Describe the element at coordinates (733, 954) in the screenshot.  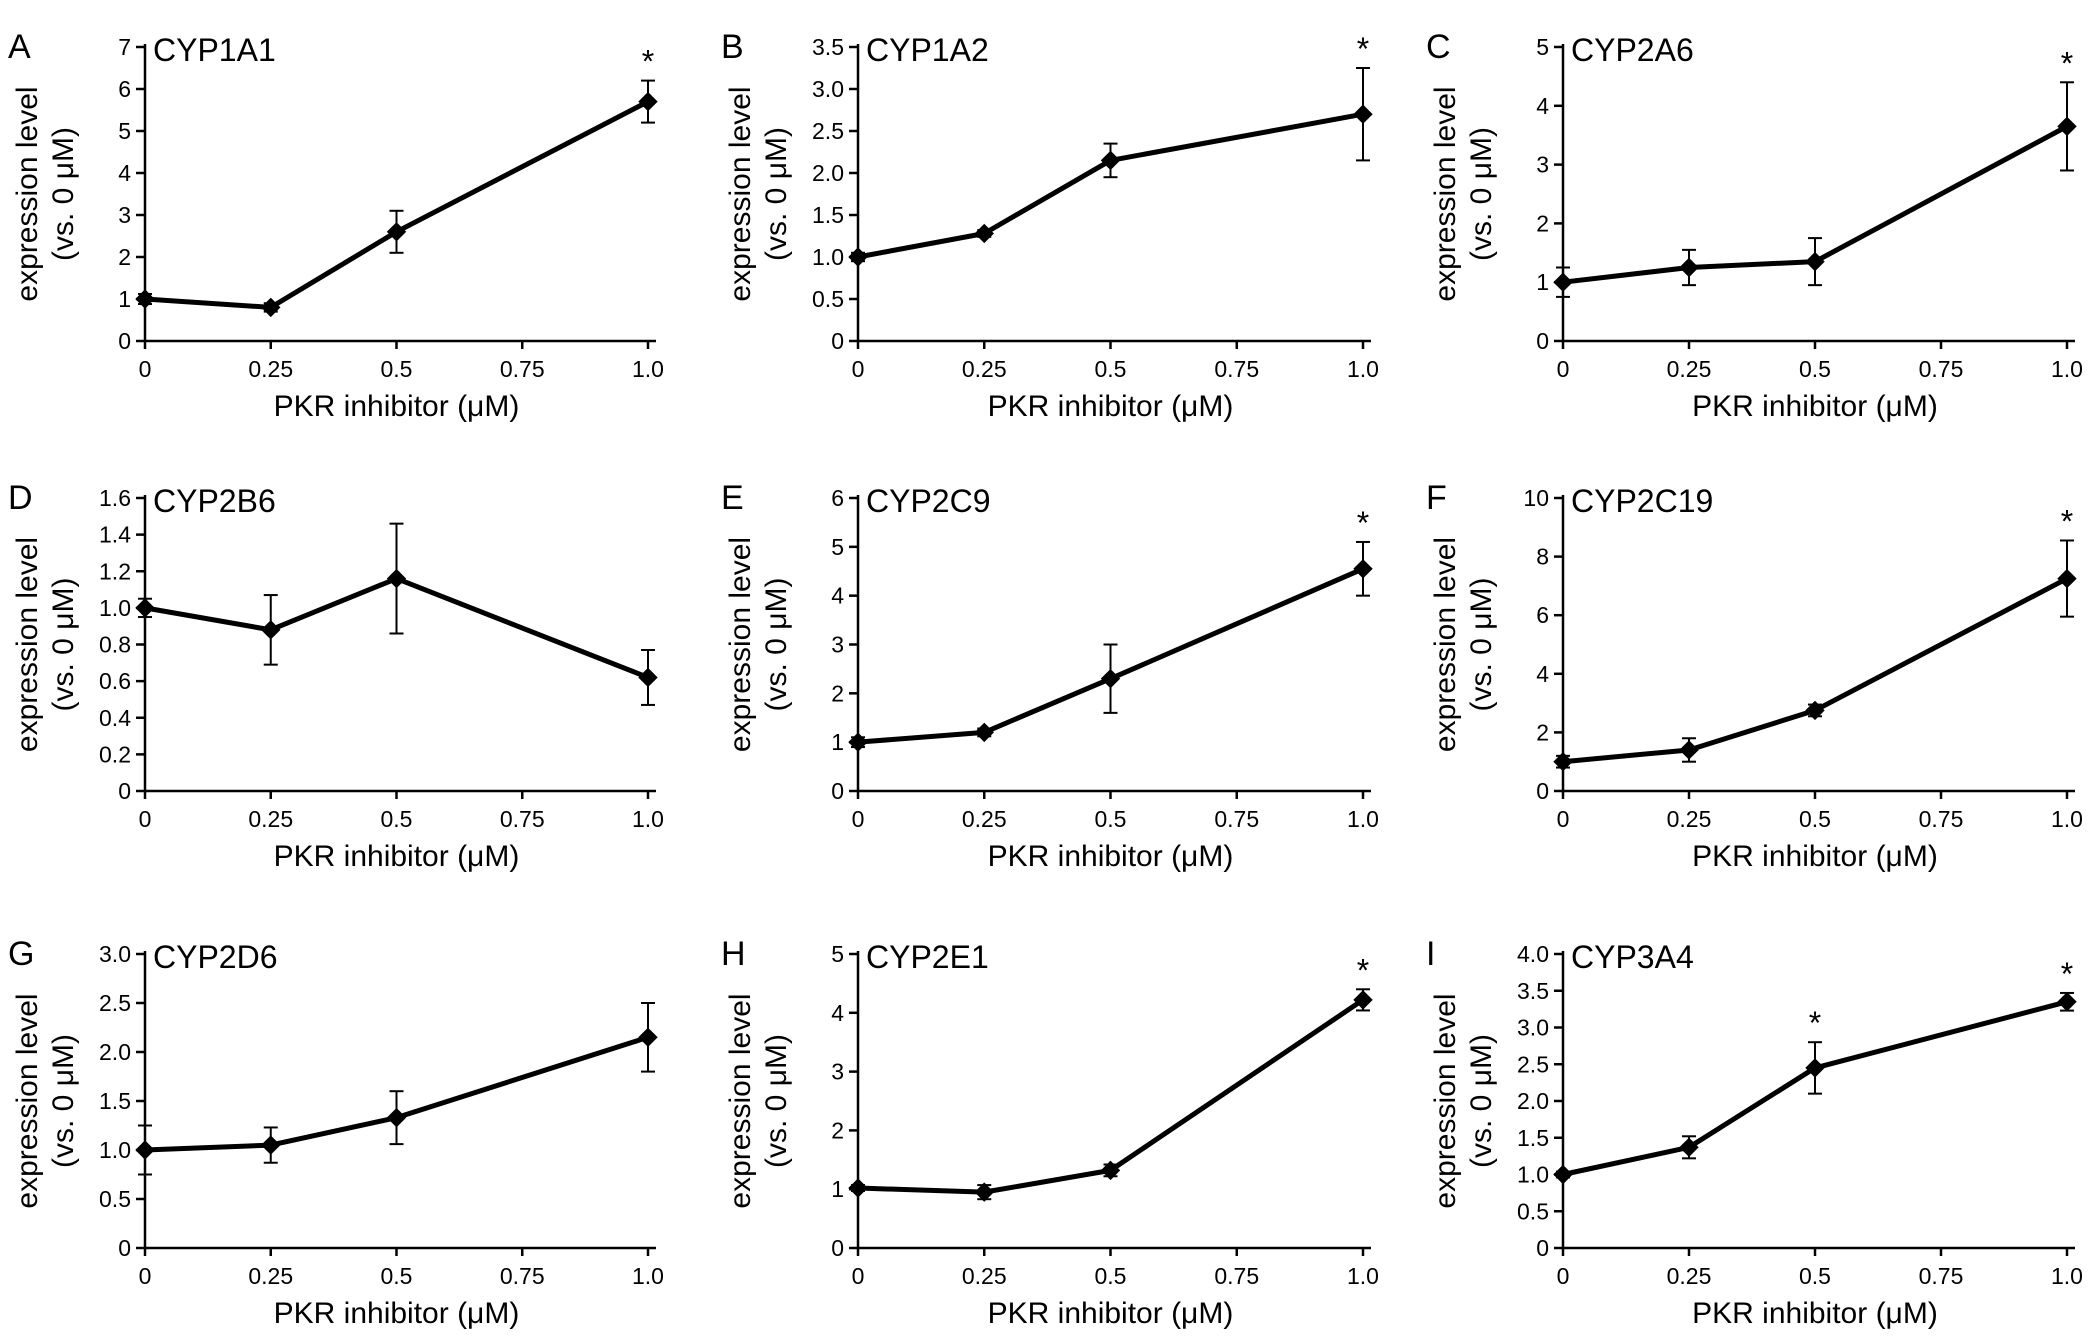
I see `panel-letter: H` at that location.